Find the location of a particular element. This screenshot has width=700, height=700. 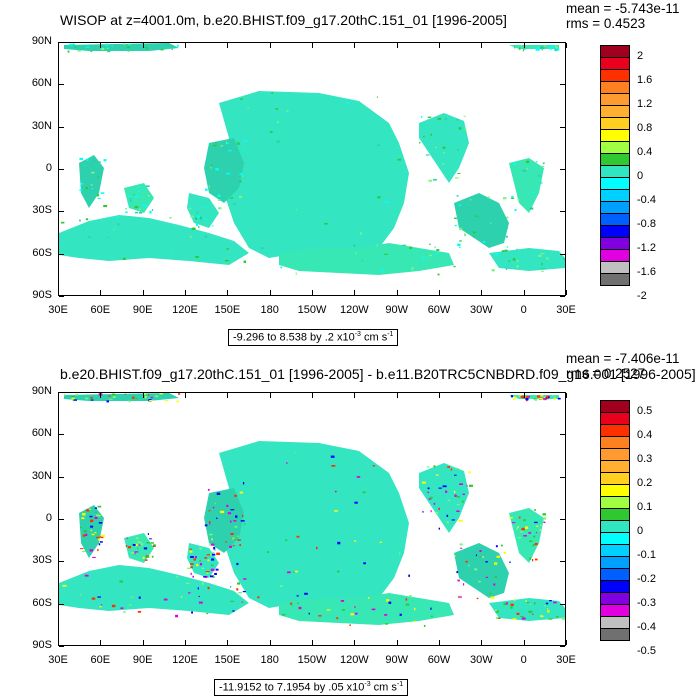

ocean-region is located at coordinates (366, 259).